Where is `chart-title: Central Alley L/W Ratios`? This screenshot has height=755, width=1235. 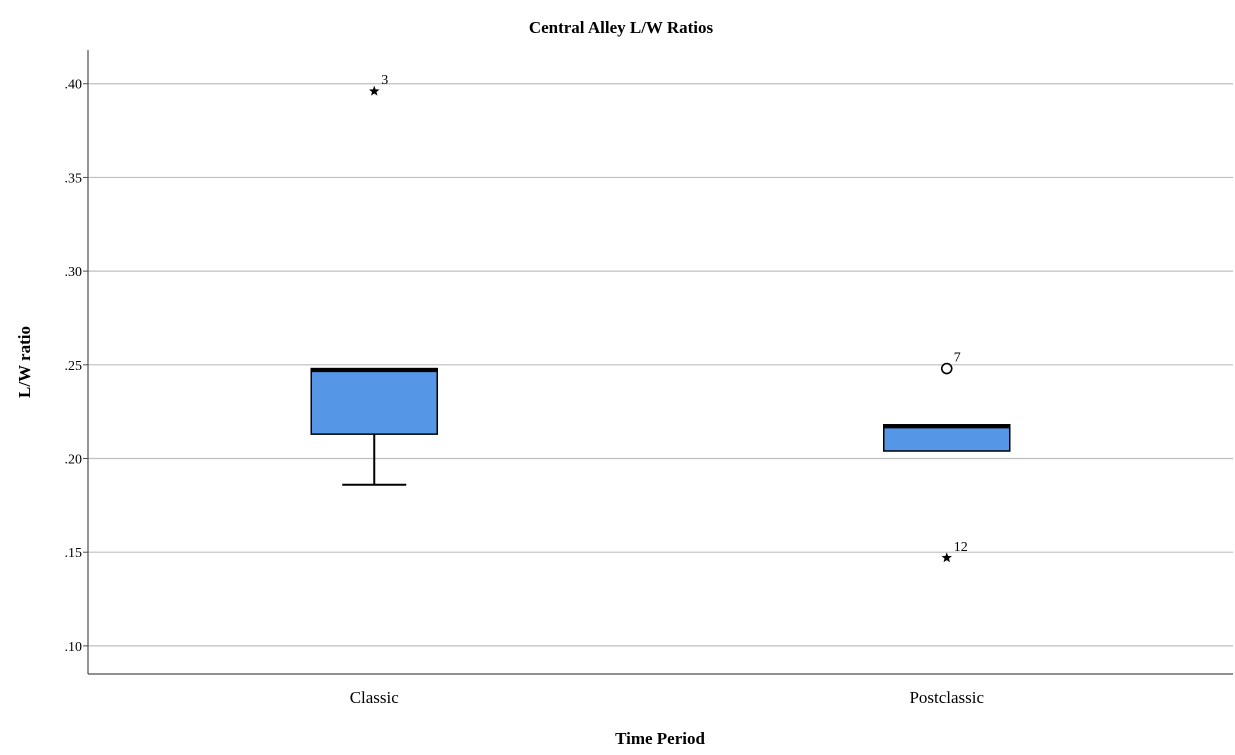 chart-title: Central Alley L/W Ratios is located at coordinates (621, 27).